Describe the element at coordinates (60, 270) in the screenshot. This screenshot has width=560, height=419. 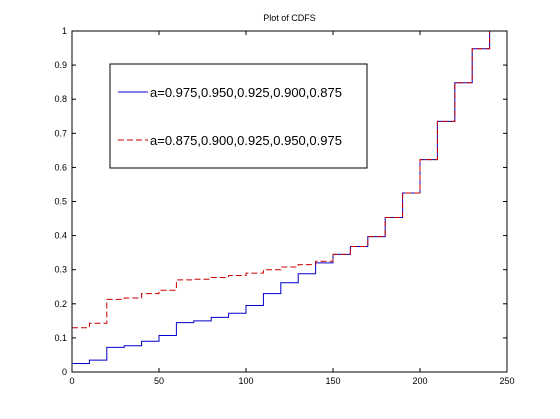
I see `y-tick-label: 0.3` at that location.